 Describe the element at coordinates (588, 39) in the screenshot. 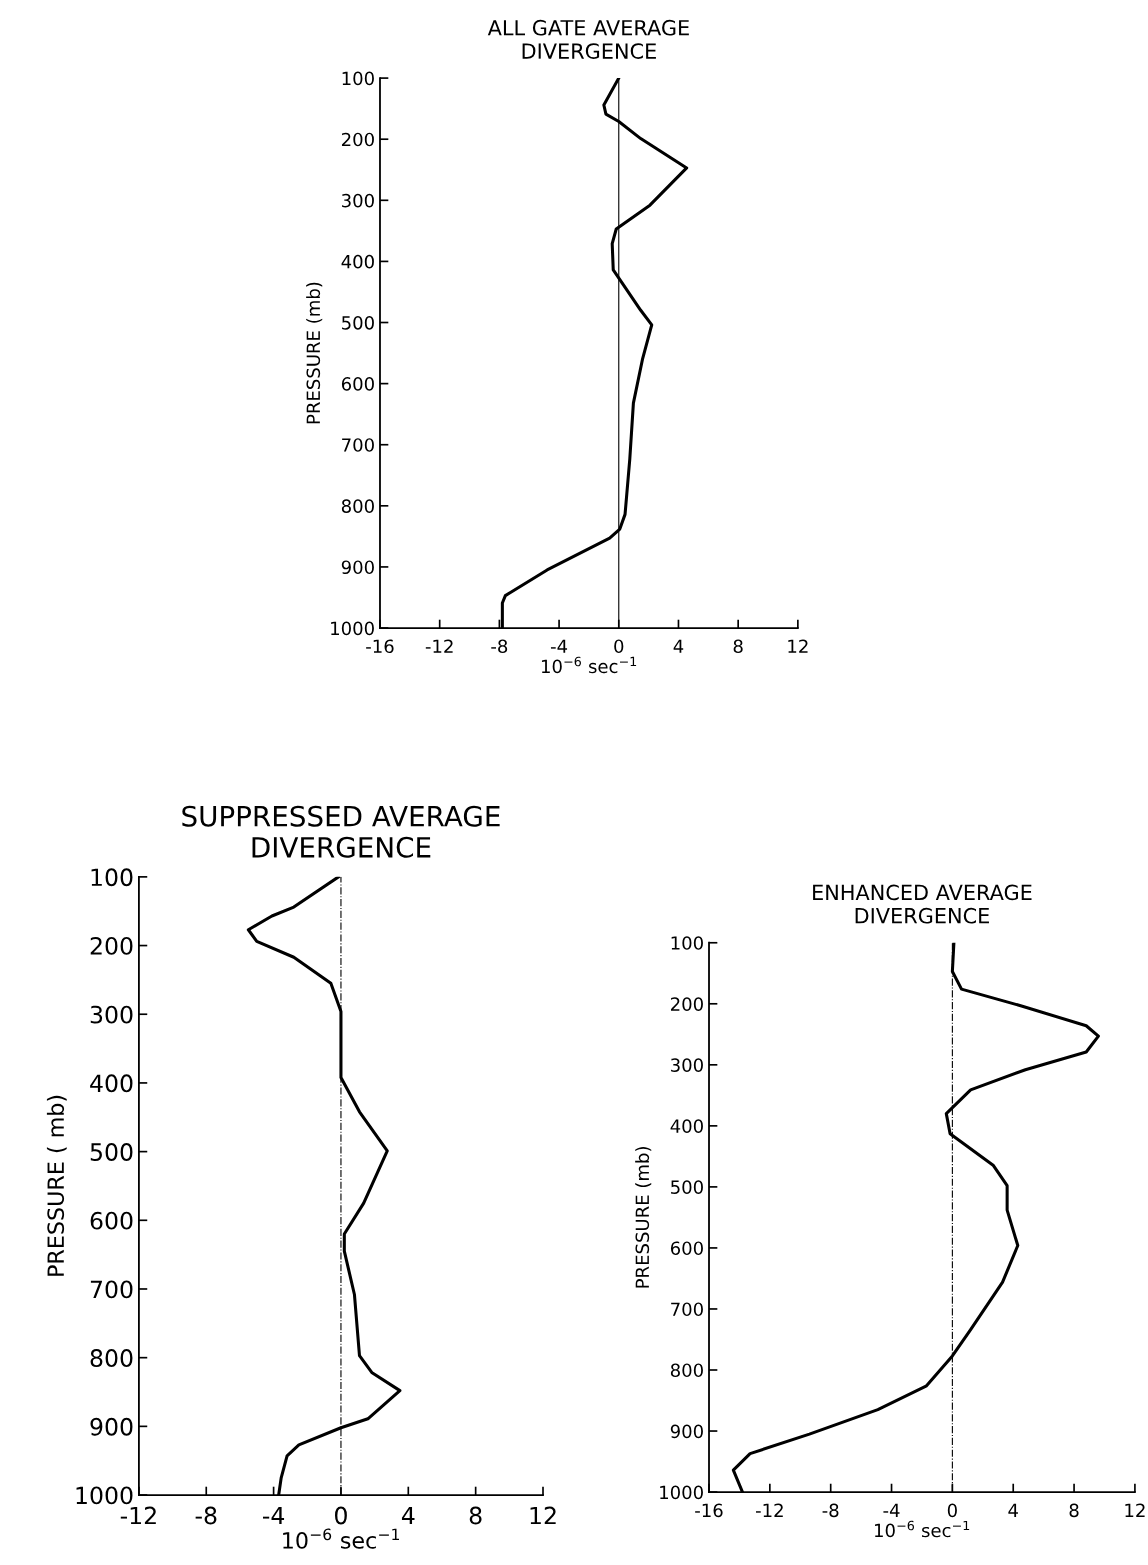

I see `chart-title: ALL GATE AVERAGE DIVERGENCE` at that location.